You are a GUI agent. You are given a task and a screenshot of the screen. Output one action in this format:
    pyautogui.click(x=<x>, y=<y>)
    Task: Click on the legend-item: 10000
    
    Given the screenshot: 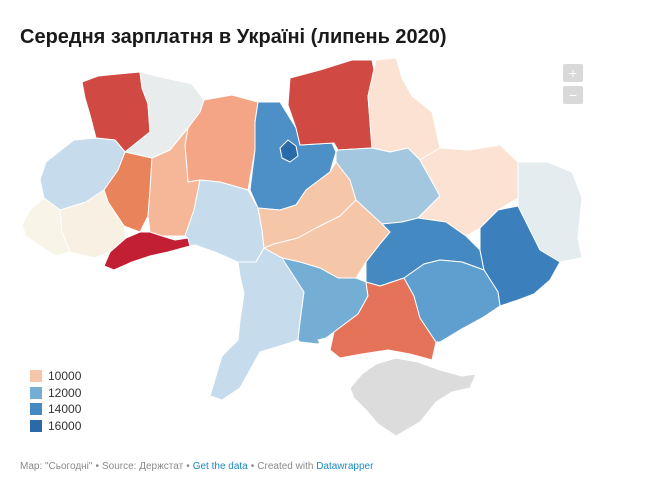 What is the action you would take?
    pyautogui.click(x=55, y=376)
    